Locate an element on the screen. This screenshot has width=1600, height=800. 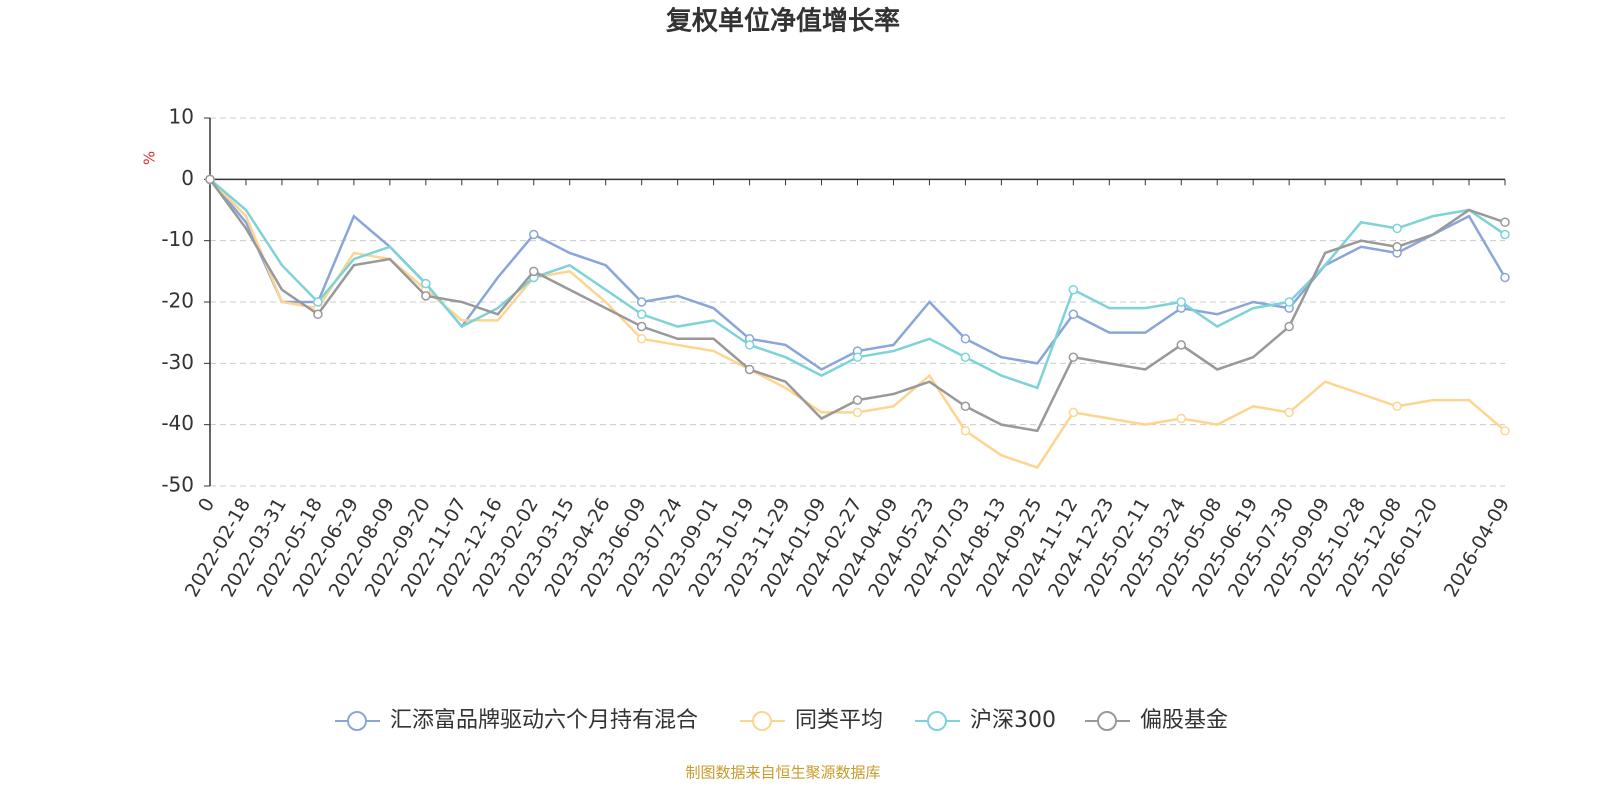
y-tick-label: -30 is located at coordinates (177, 362).